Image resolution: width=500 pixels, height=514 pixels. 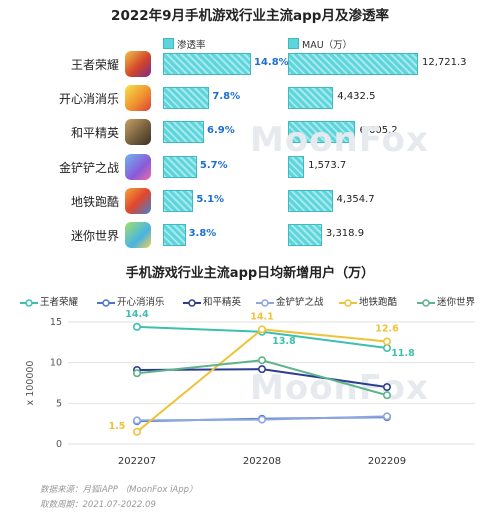 What do you see at coordinates (94, 201) in the screenshot?
I see `game-name-label: 地铁跑酷` at bounding box center [94, 201].